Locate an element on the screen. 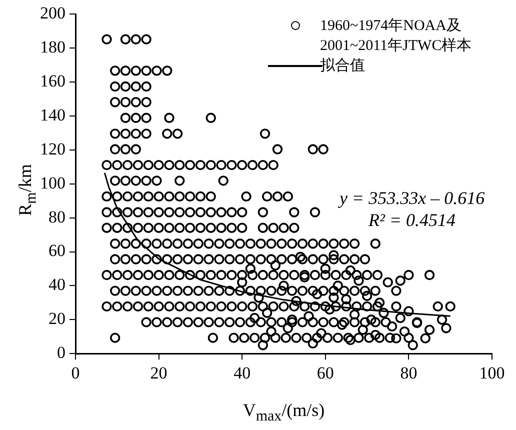  y-tick-label: 40 is located at coordinates (57, 284).